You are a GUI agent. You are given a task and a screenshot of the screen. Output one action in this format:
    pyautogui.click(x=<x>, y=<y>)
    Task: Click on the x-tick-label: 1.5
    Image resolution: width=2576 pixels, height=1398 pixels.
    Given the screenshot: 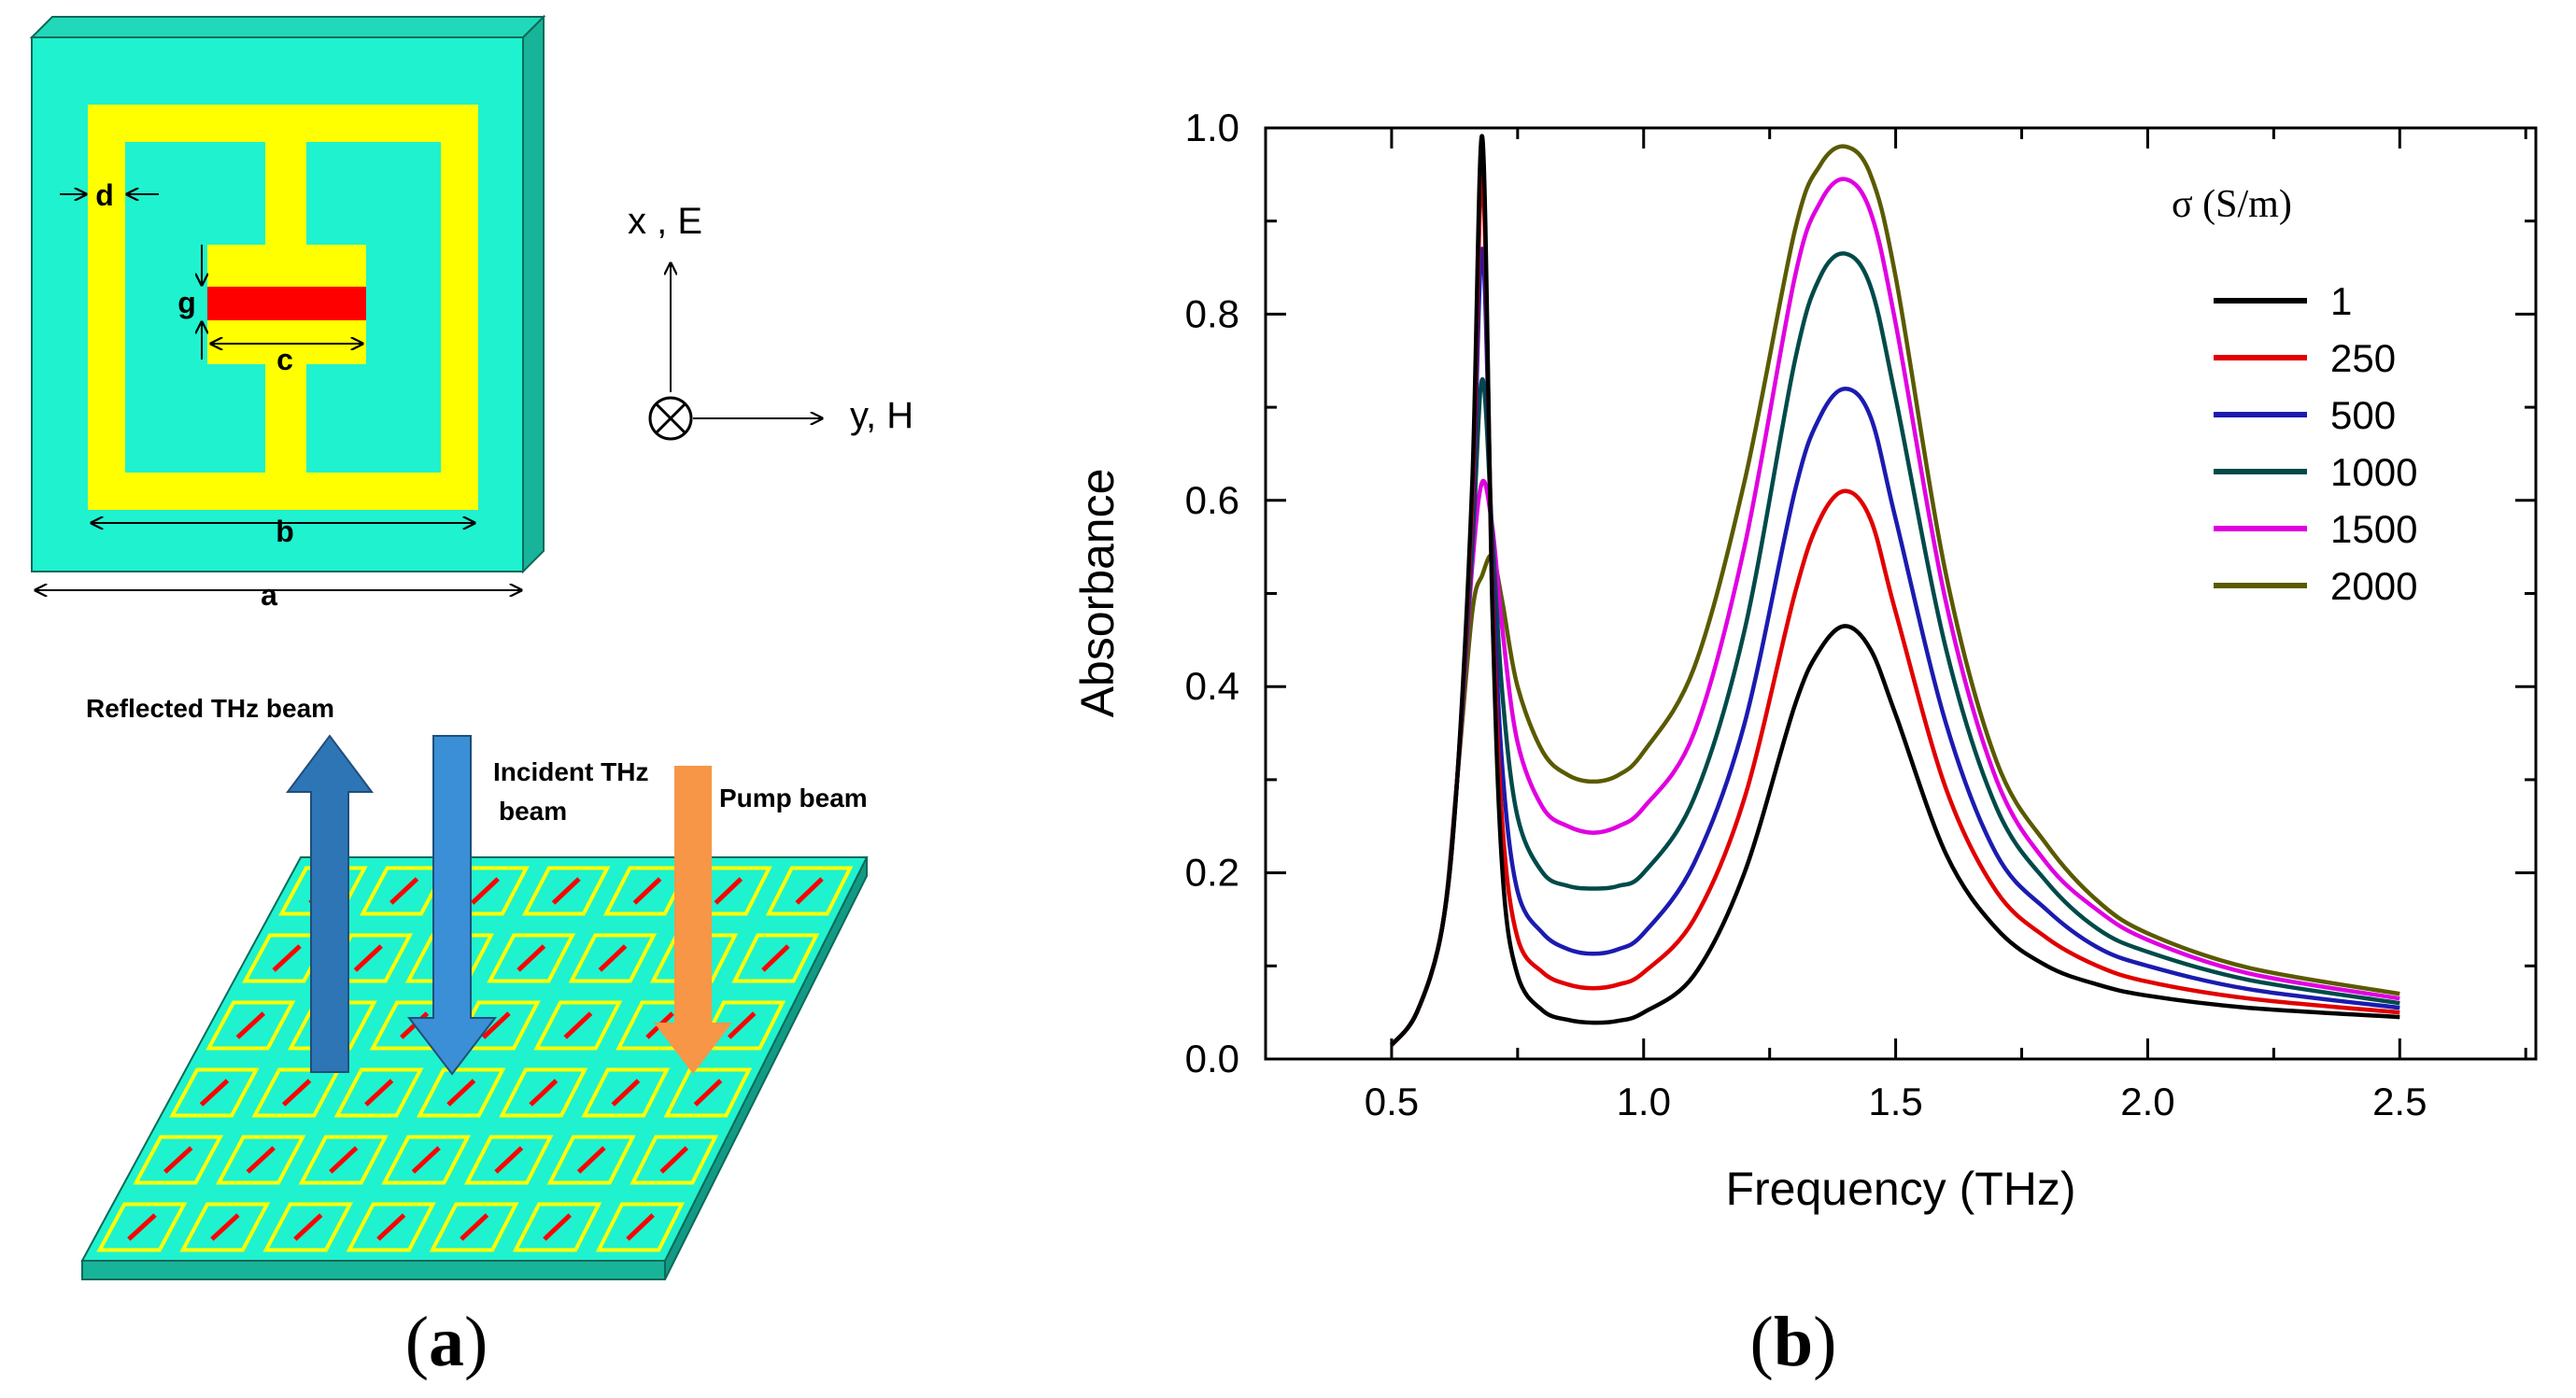 What is the action you would take?
    pyautogui.click(x=1895, y=1101)
    